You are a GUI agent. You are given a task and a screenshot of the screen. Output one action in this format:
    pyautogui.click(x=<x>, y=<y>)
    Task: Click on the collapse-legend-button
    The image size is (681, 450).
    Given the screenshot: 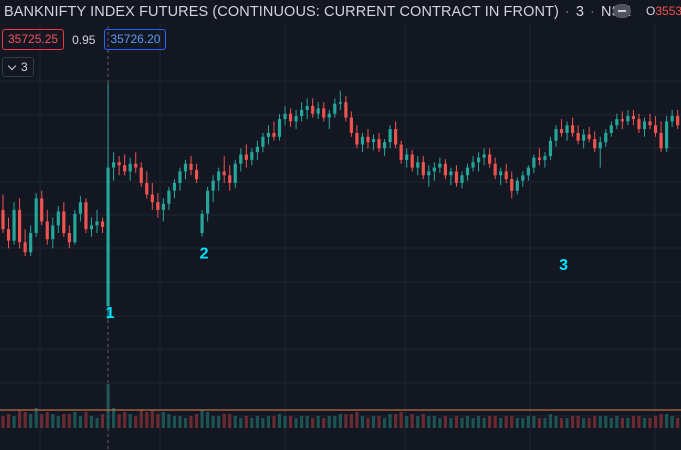 What is the action you would take?
    pyautogui.click(x=622, y=11)
    